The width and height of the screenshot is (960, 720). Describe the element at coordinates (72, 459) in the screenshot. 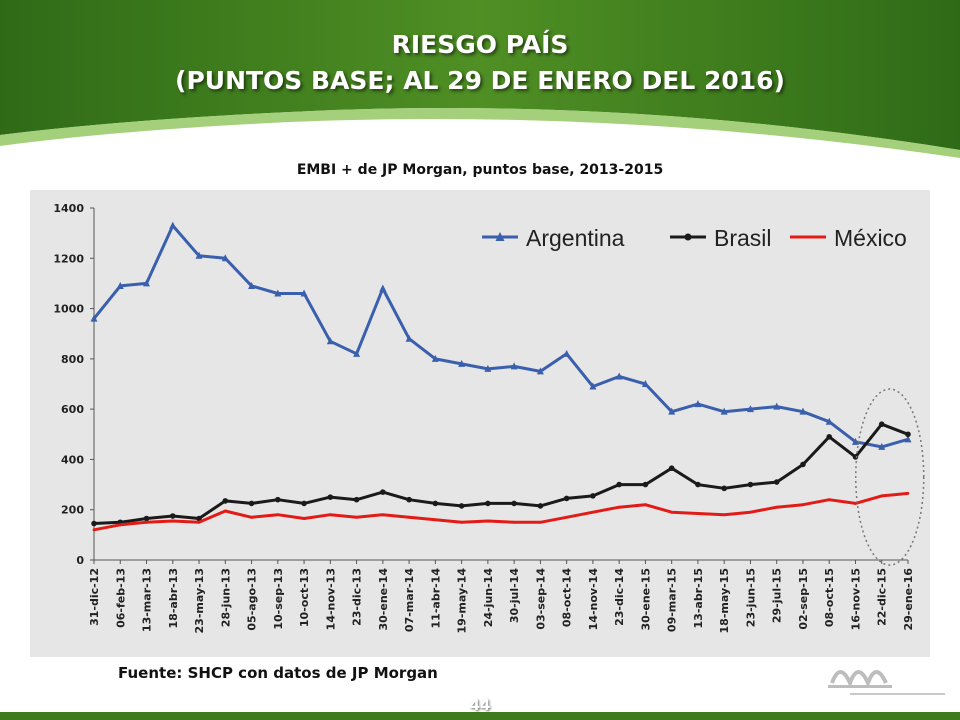

I see `y-tick-label: 400` at that location.